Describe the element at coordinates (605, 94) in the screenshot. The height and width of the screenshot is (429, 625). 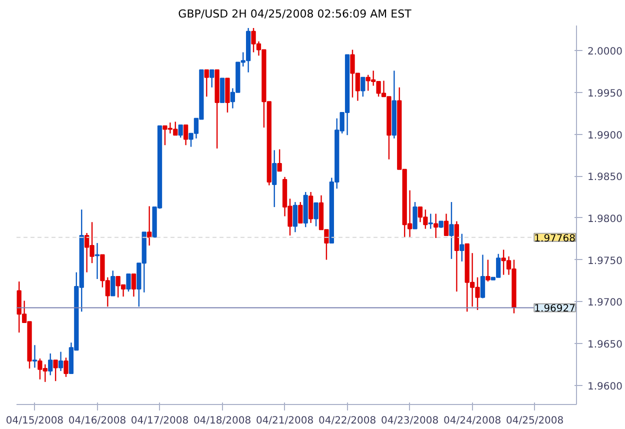
I see `y-tick-label: 1.9950` at that location.